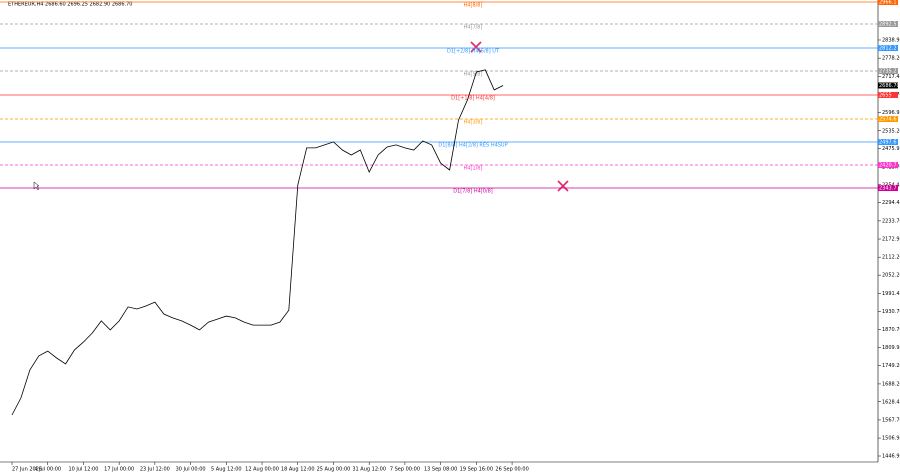 This screenshot has width=900, height=474. Describe the element at coordinates (891, 348) in the screenshot. I see `y-tick-label: 1809.95` at that location.